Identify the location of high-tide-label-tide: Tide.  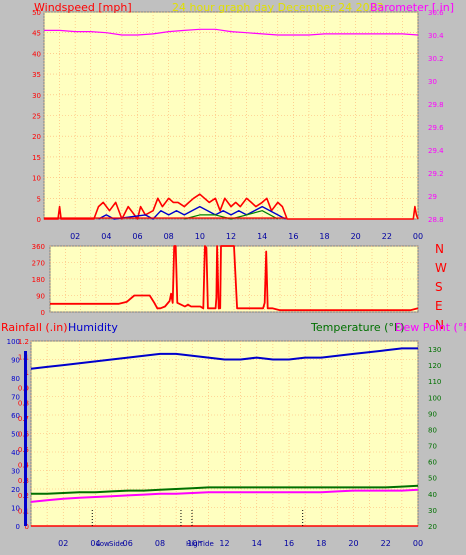
(206, 544).